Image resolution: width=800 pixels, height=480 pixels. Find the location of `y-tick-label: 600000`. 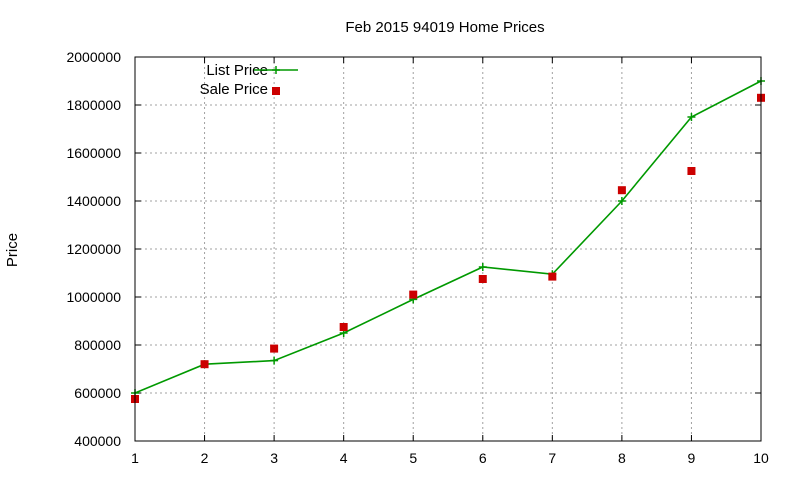

y-tick-label: 600000 is located at coordinates (97, 393).